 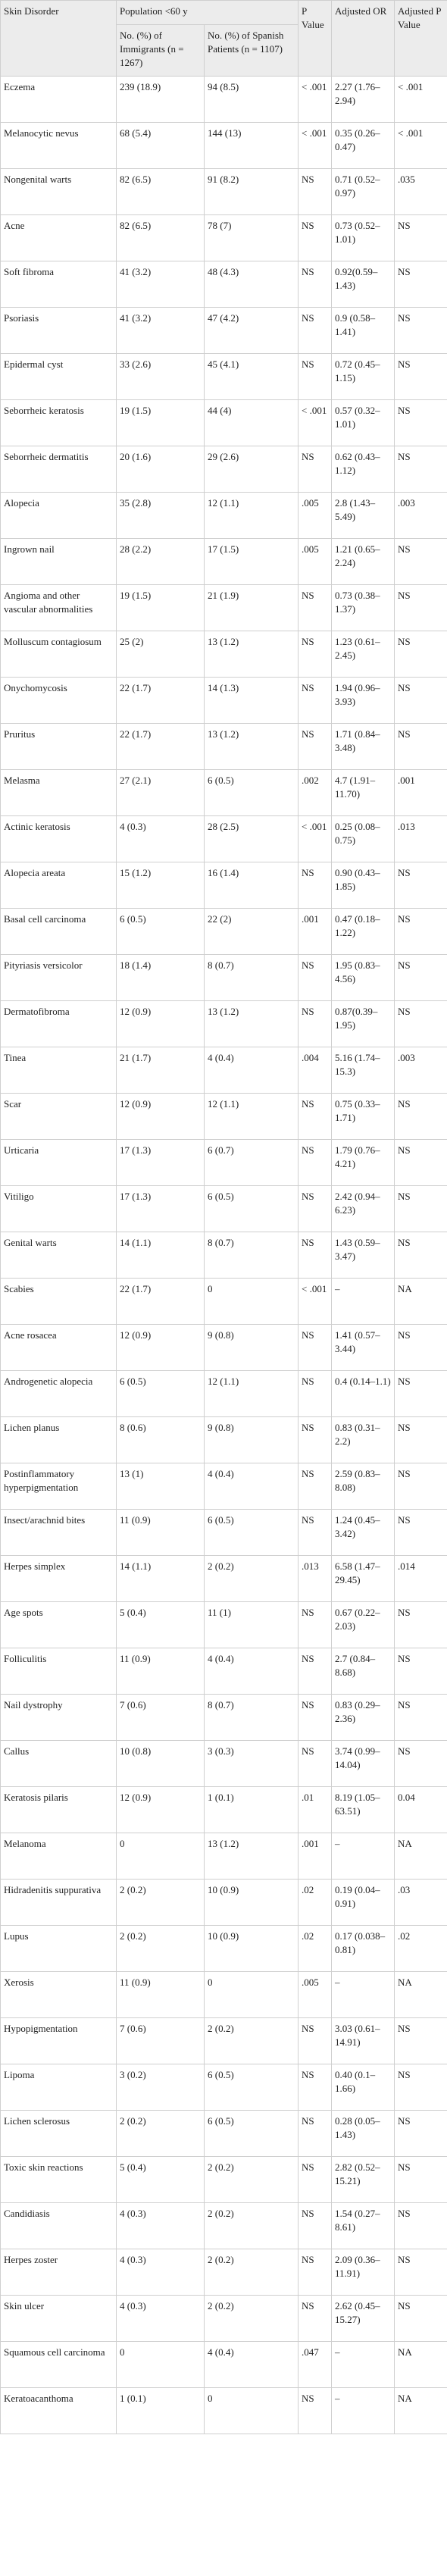 What do you see at coordinates (160, 1532) in the screenshot?
I see `table-cell: 11 (0.9)` at bounding box center [160, 1532].